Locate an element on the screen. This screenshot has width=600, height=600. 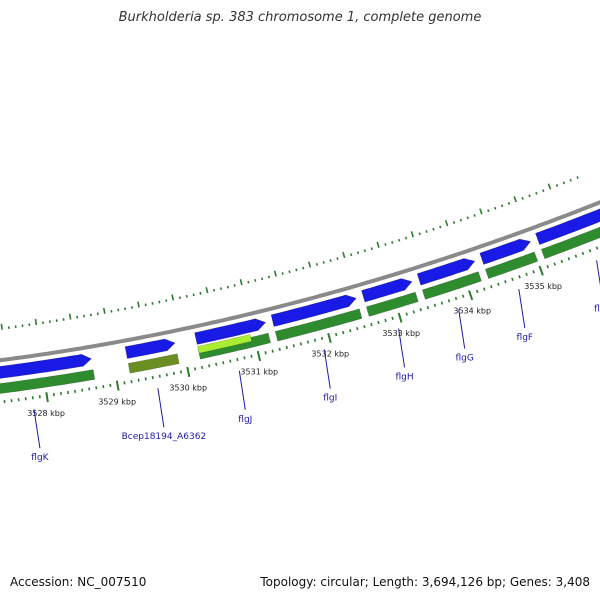
gene-label-flgG: flgG is located at coordinates (465, 359).